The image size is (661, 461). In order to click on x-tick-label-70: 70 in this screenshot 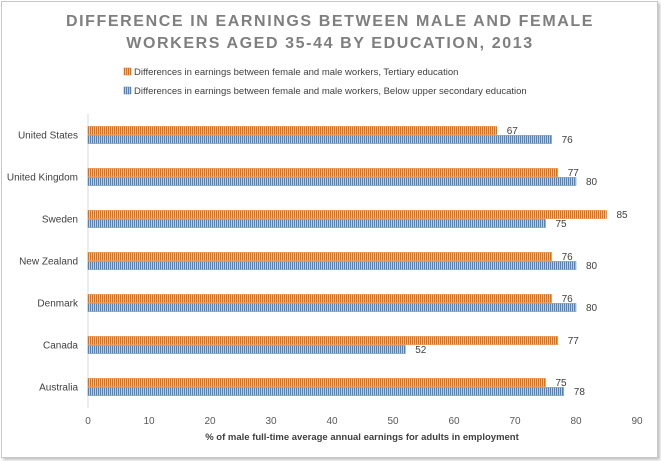, I will do `click(515, 421)`.